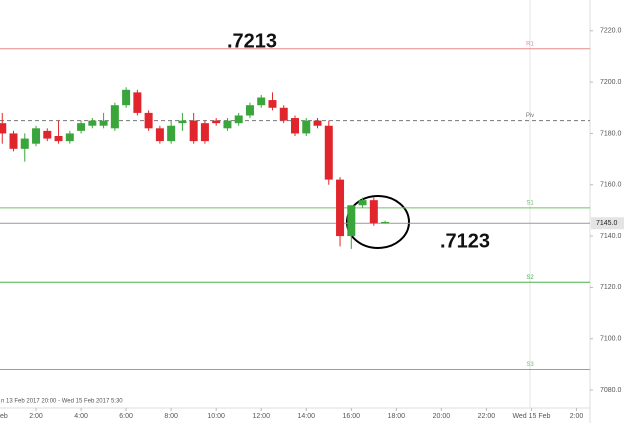 Image resolution: width=624 pixels, height=423 pixels. Describe the element at coordinates (171, 416) in the screenshot. I see `x-tick-label: 8:00` at that location.